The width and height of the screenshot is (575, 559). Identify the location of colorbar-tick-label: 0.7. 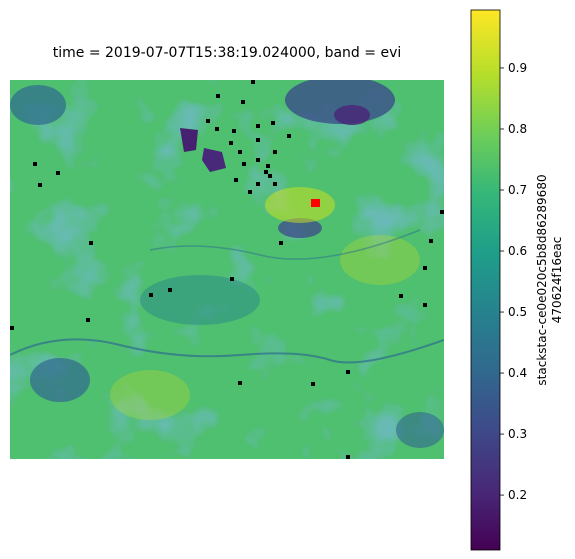
(517, 190).